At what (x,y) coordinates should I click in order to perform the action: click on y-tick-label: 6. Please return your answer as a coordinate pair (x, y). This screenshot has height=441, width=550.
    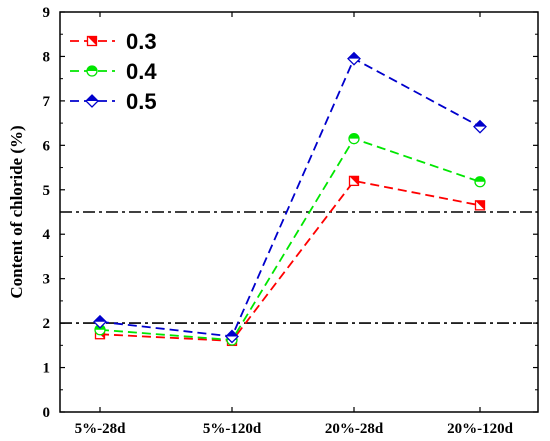
    Looking at the image, I should click on (47, 146).